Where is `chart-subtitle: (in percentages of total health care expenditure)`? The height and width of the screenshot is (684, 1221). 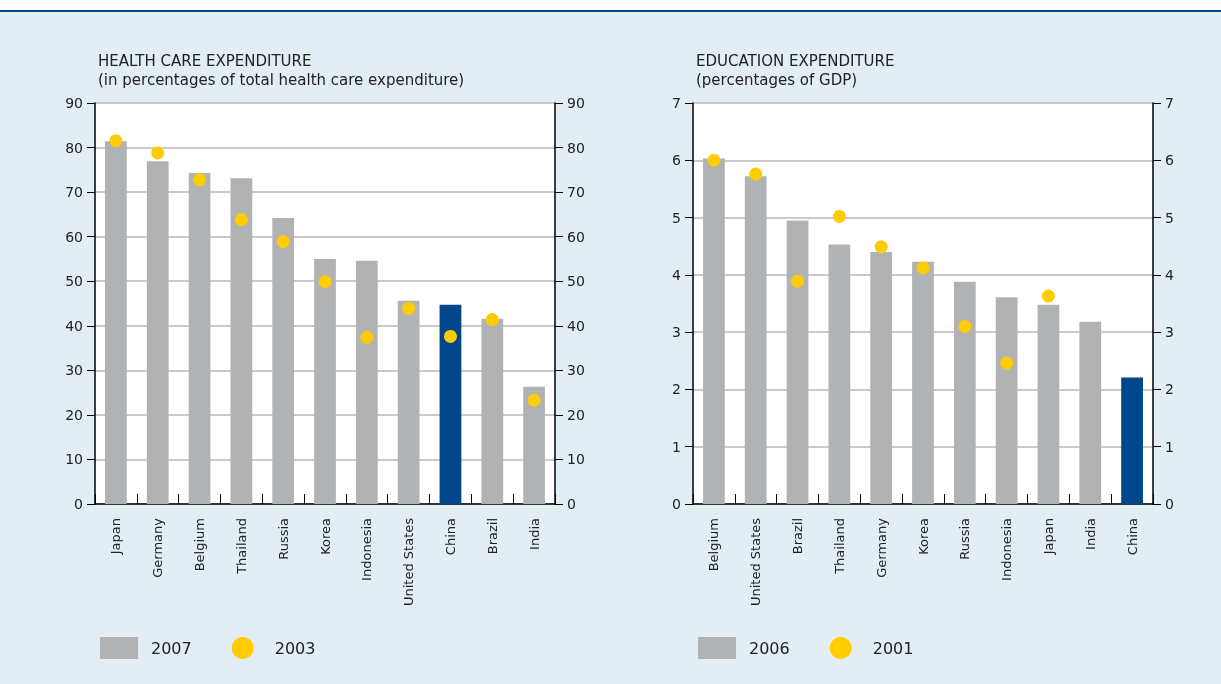
chart-subtitle: (in percentages of total health care expenditure) is located at coordinates (281, 79).